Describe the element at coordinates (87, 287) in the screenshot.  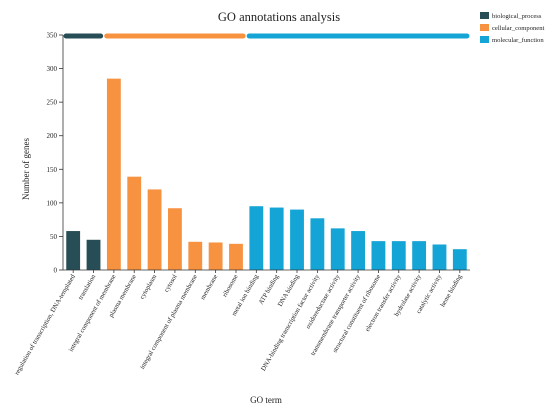
I see `x-tick-label: translation` at that location.